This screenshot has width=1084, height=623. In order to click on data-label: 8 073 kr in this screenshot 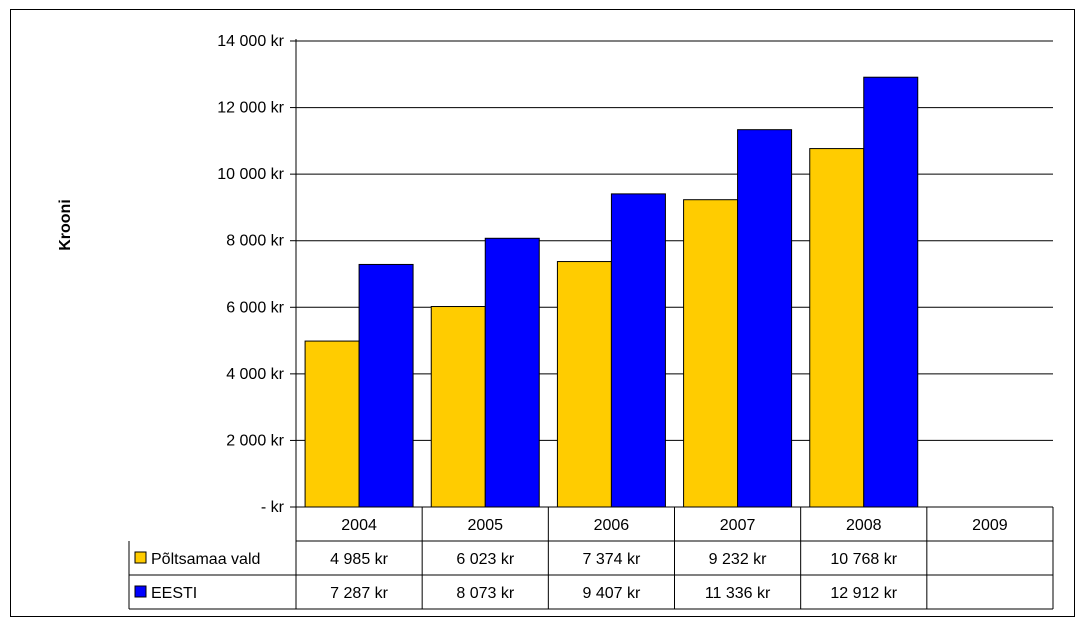, I will do `click(485, 593)`.